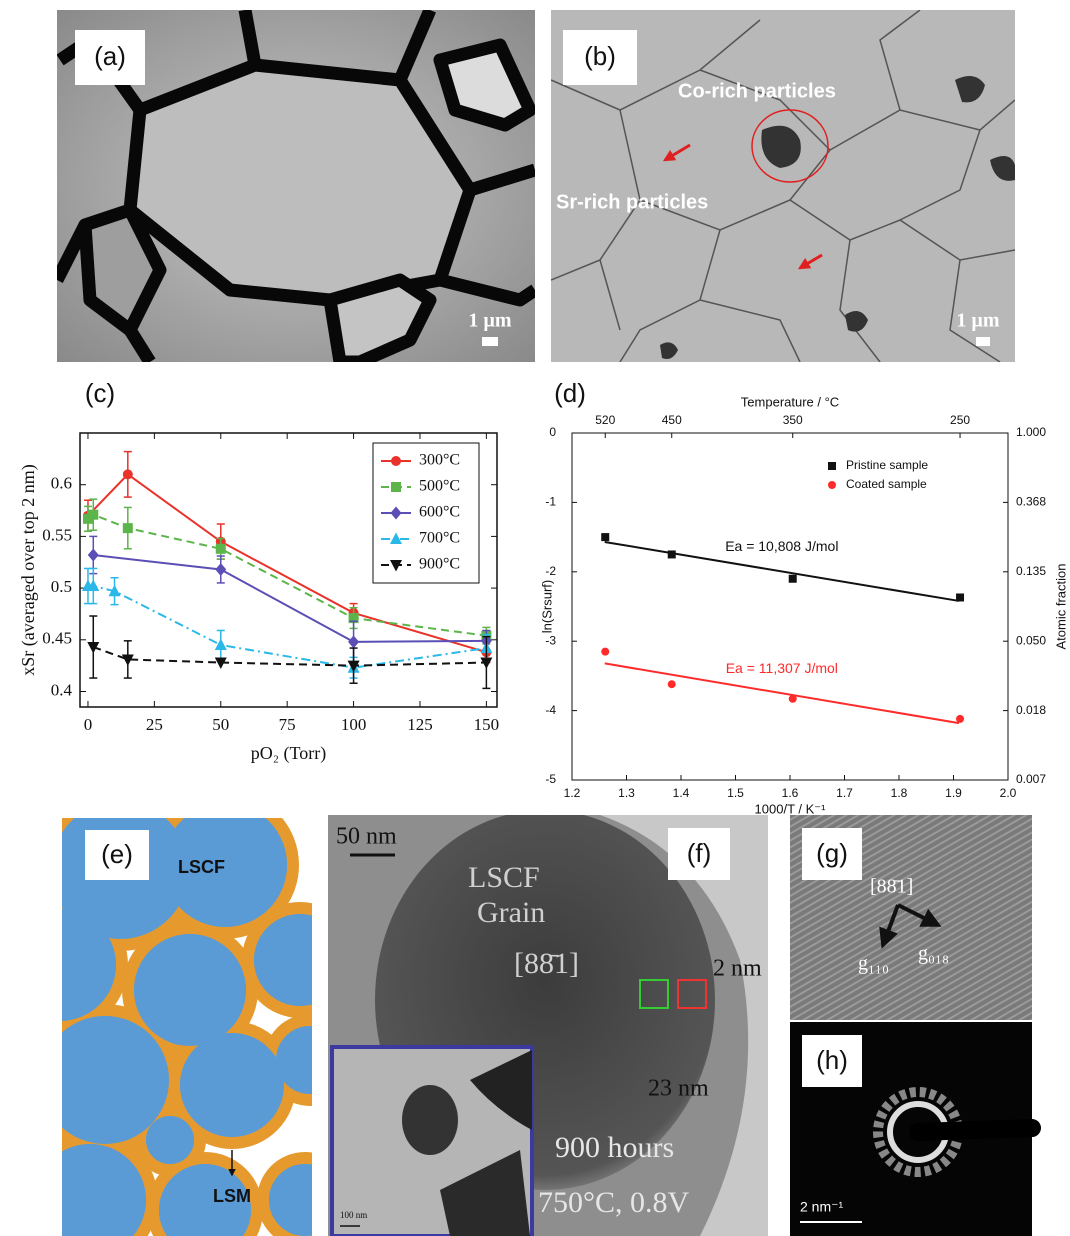 The width and height of the screenshot is (1070, 1236). Describe the element at coordinates (953, 793) in the screenshot. I see `x-tick-label: 1.9` at that location.